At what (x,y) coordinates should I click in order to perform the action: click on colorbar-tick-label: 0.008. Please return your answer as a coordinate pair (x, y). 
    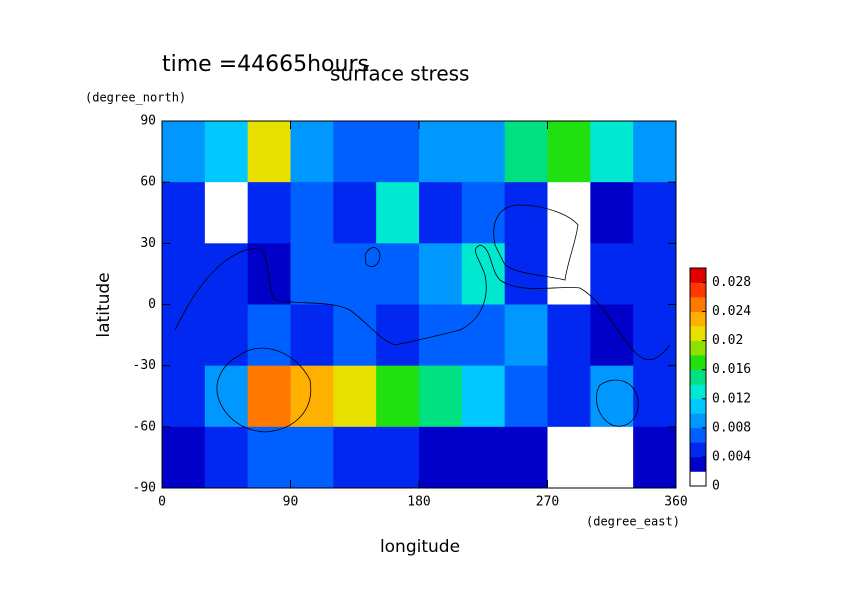
    Looking at the image, I should click on (731, 427).